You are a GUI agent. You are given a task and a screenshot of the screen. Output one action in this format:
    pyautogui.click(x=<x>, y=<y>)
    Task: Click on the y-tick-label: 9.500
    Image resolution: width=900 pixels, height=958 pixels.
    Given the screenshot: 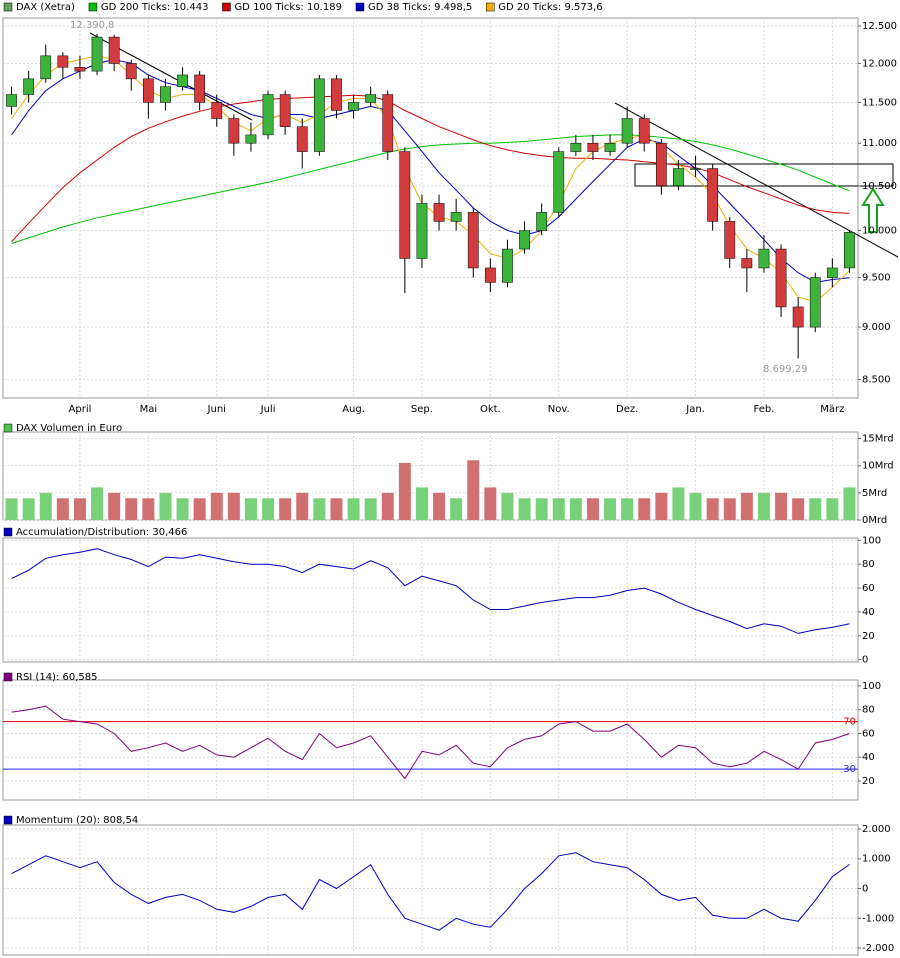 What is the action you would take?
    pyautogui.click(x=876, y=278)
    